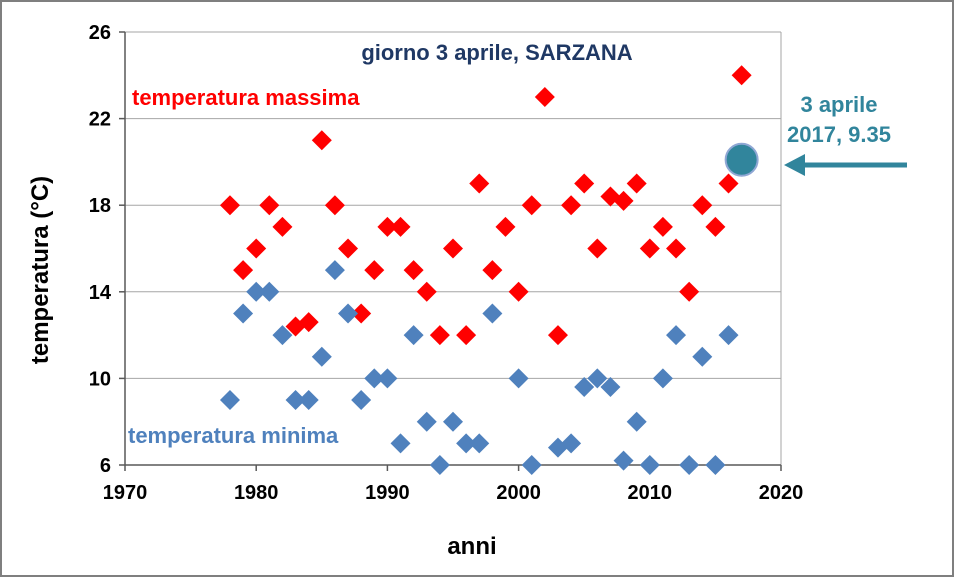  Describe the element at coordinates (387, 493) in the screenshot. I see `x-tick-label: 1990` at that location.